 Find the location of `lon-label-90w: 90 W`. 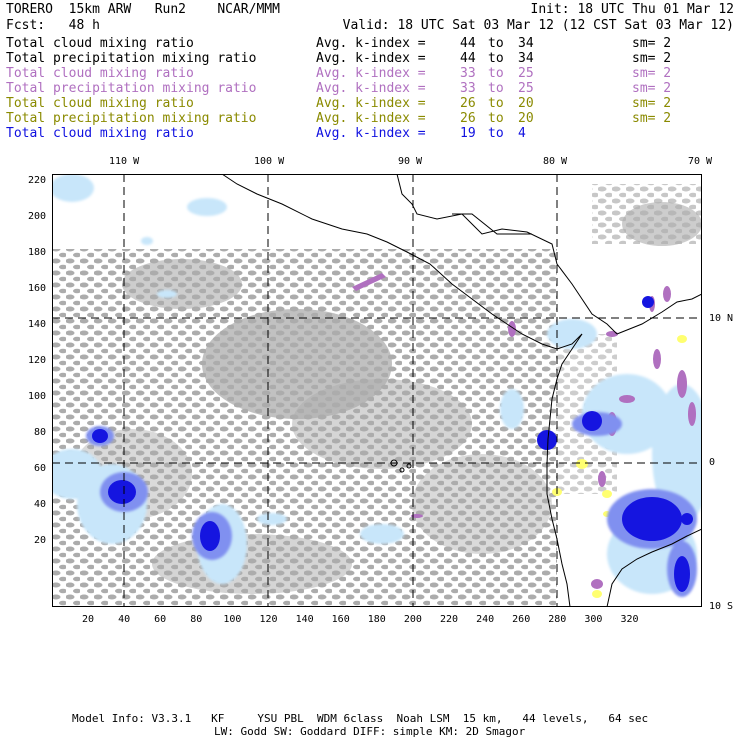

lon-label-90w: 90 W is located at coordinates (410, 161).